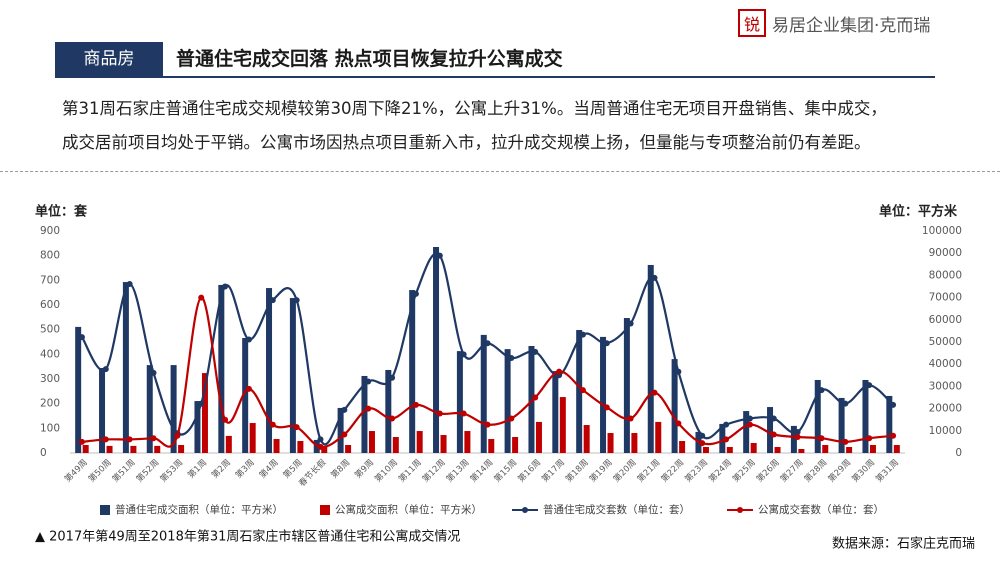 The image size is (1000, 562). What do you see at coordinates (887, 470) in the screenshot?
I see `x-tick-label: 第31周` at bounding box center [887, 470].